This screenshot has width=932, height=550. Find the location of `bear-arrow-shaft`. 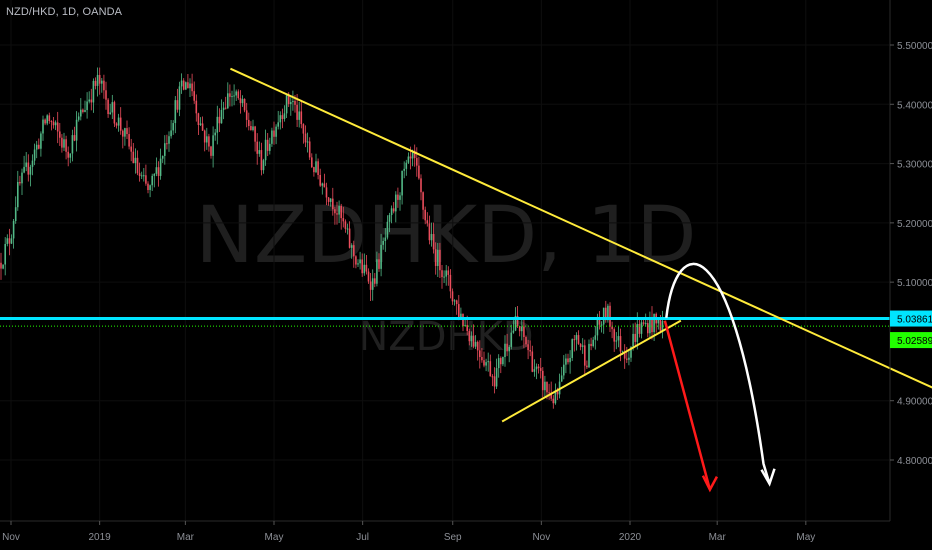

bear-arrow-shaft is located at coordinates (687, 405).